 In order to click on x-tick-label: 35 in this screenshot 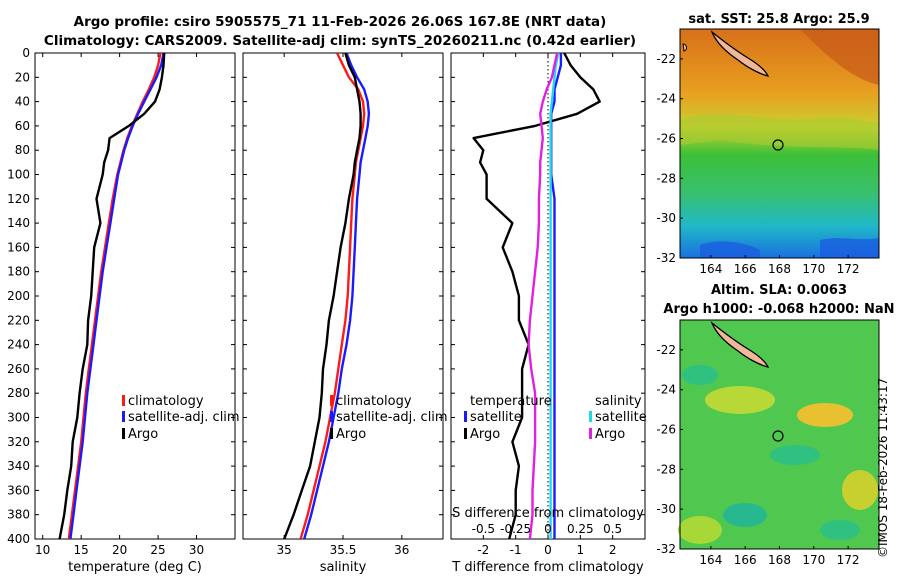, I will do `click(284, 550)`.